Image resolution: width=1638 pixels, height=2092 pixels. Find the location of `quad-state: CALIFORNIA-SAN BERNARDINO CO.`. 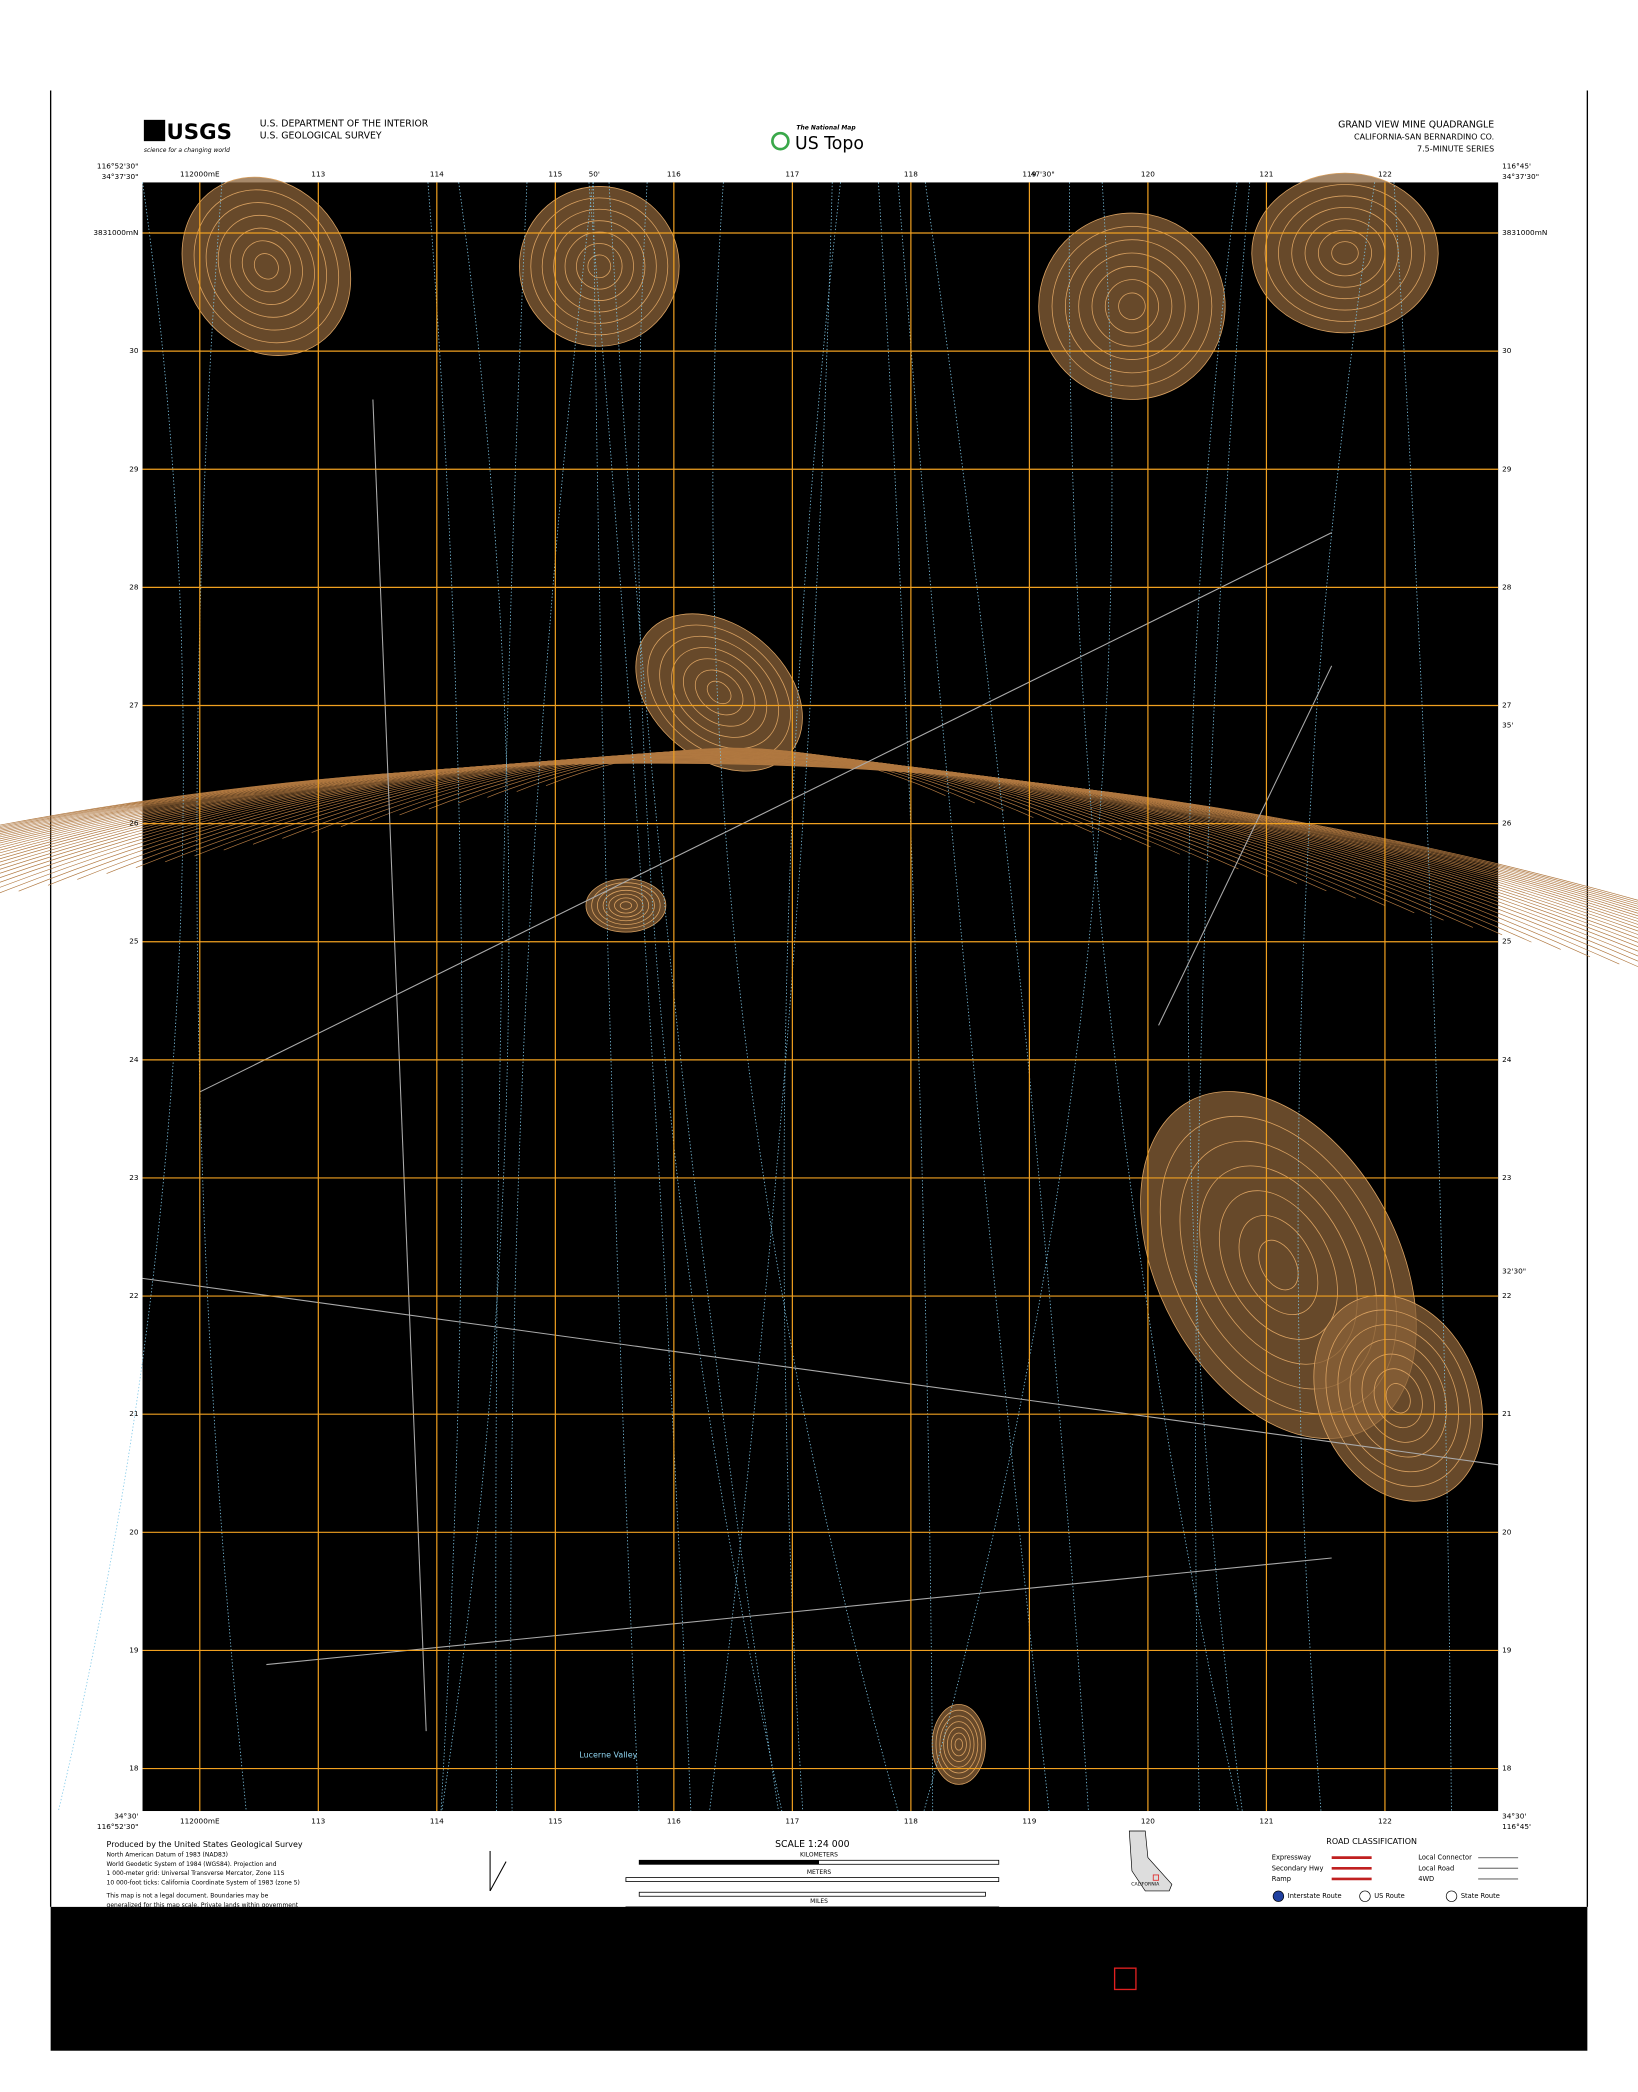

quad-state: CALIFORNIA-SAN BERNARDINO CO. is located at coordinates (1424, 137).